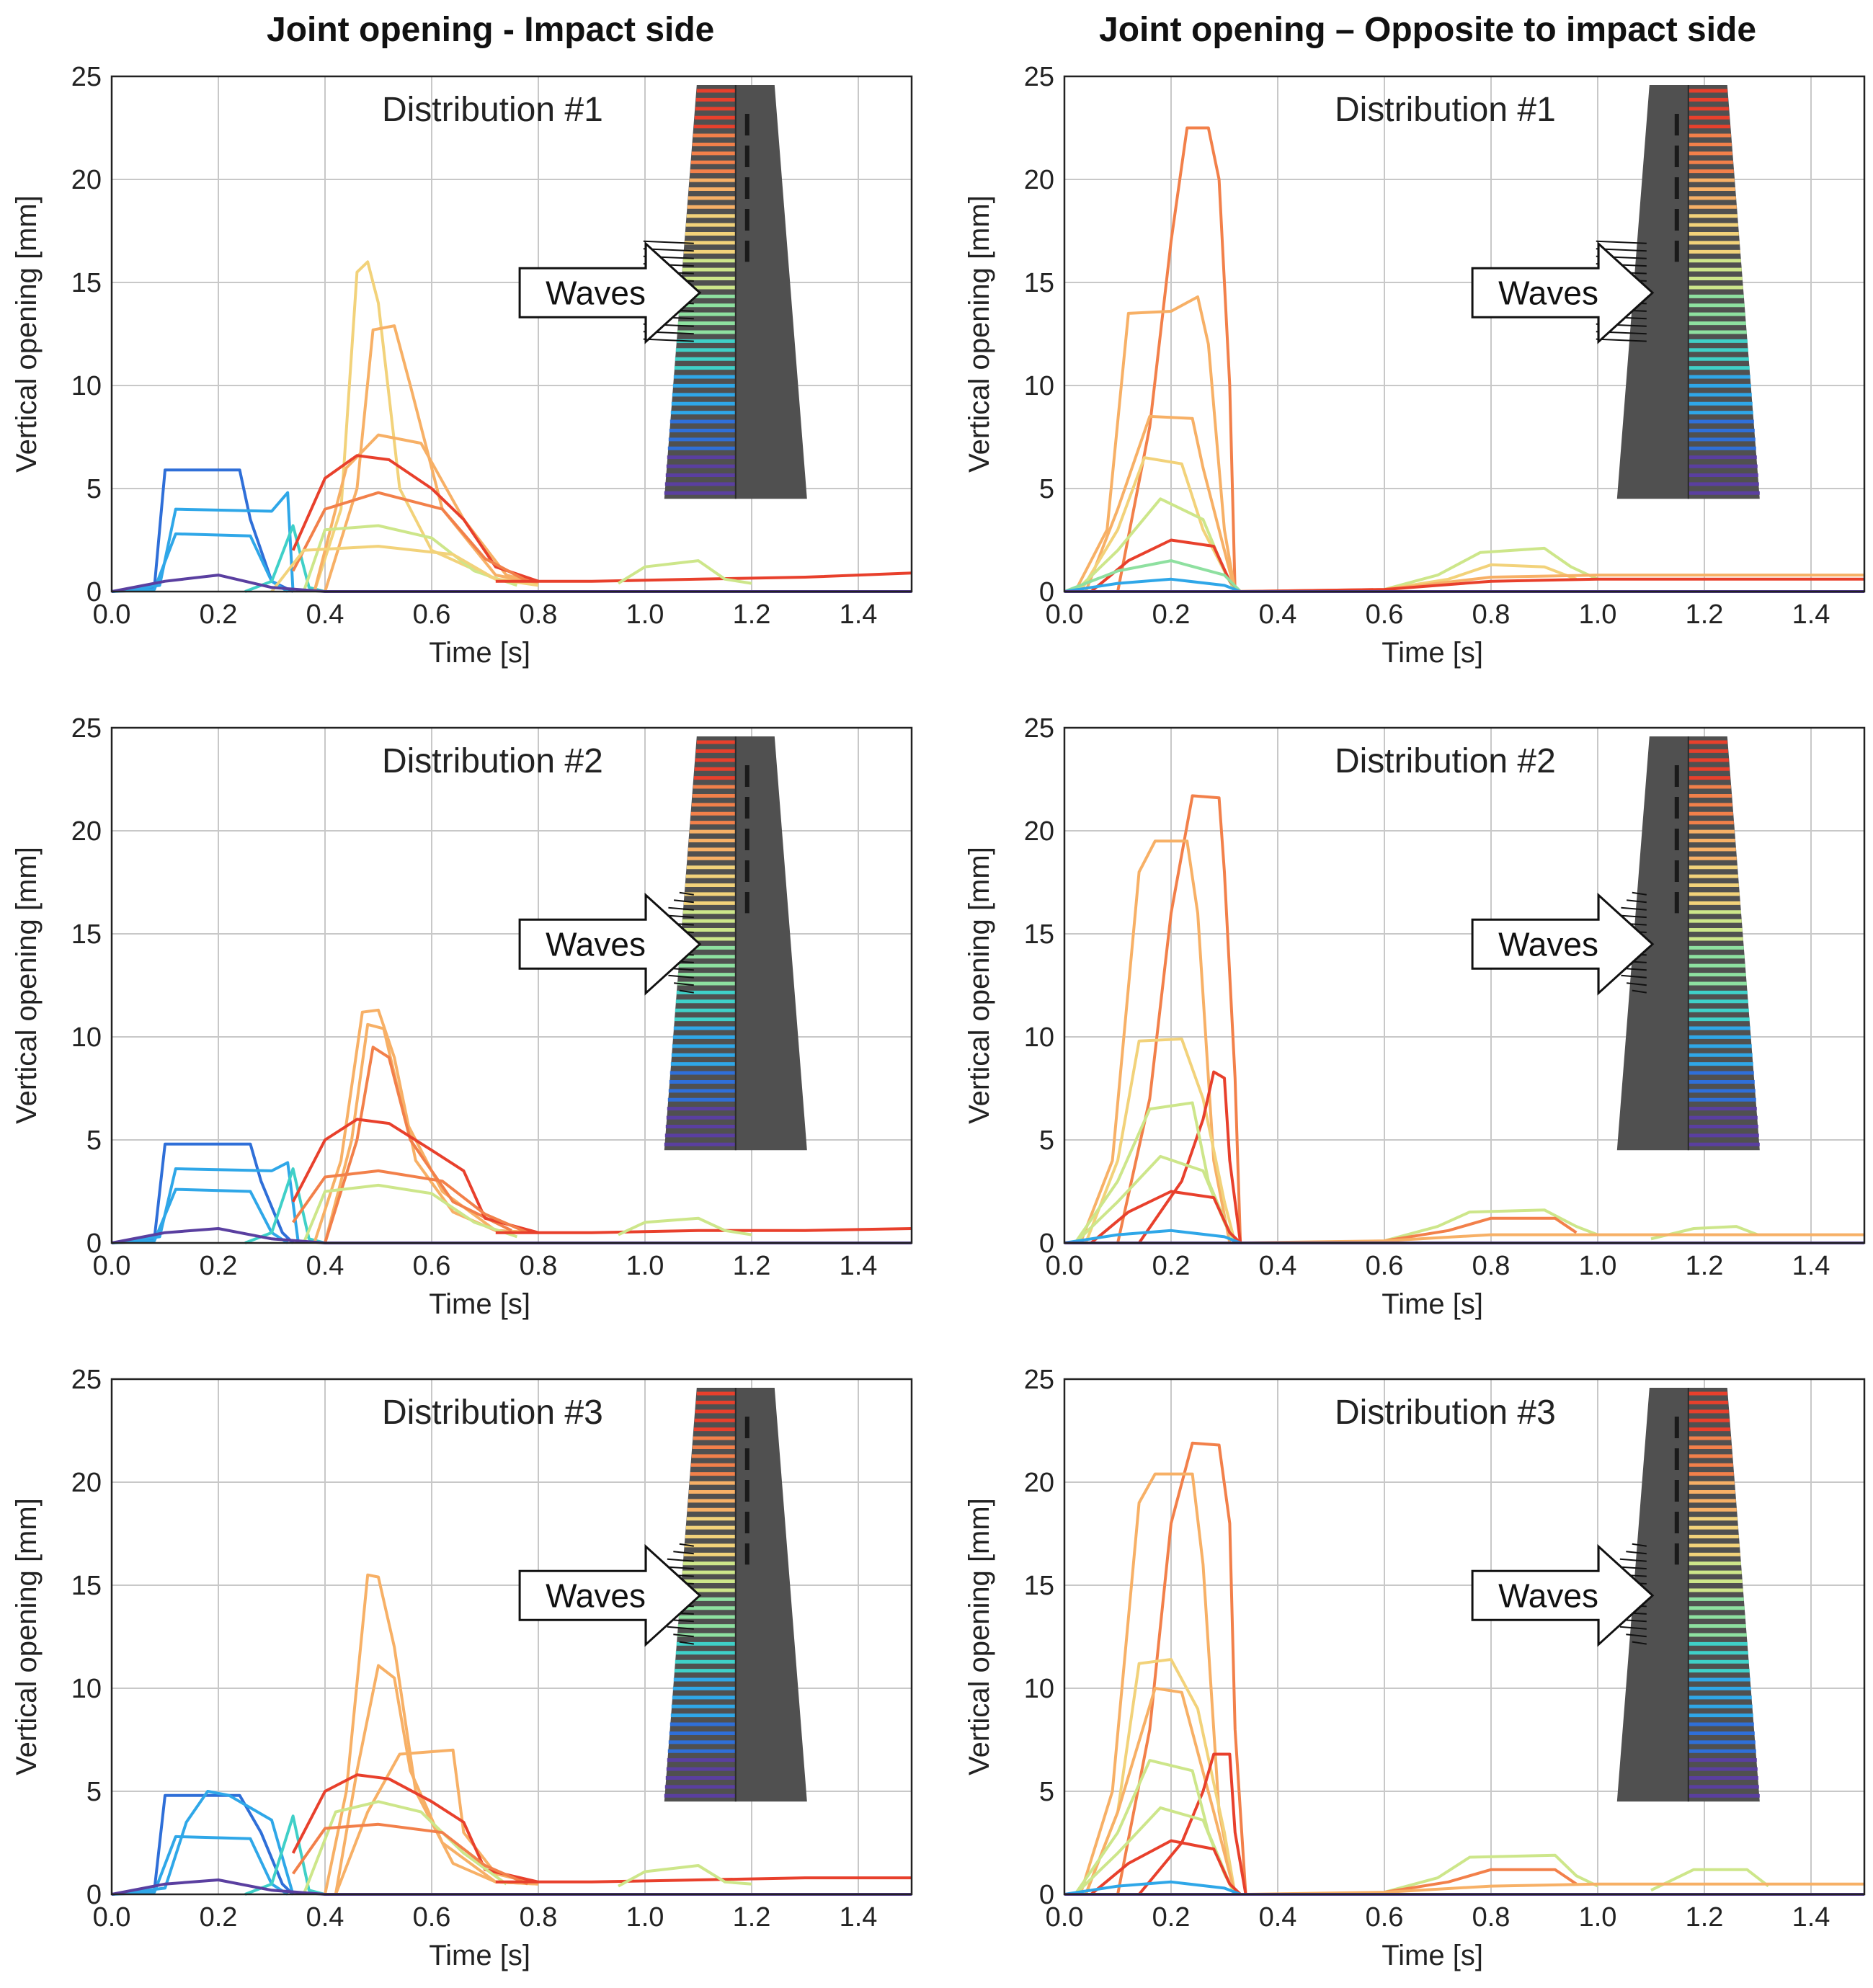 The width and height of the screenshot is (1873, 1988). Describe the element at coordinates (493, 761) in the screenshot. I see `distribution-annotation: Distribution #2` at that location.